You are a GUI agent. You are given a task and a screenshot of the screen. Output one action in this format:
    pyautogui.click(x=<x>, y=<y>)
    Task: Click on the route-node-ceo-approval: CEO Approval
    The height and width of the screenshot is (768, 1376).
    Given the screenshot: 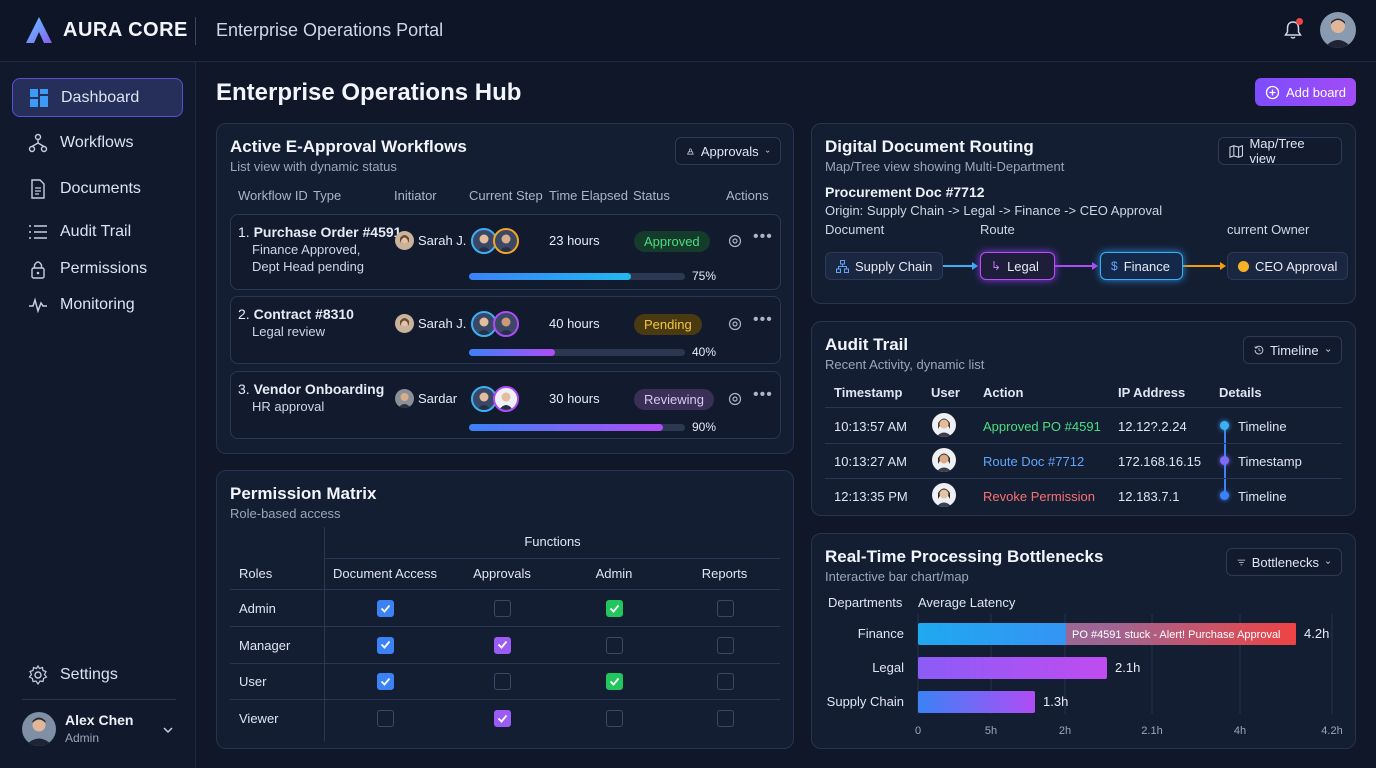 What is the action you would take?
    pyautogui.click(x=1288, y=266)
    